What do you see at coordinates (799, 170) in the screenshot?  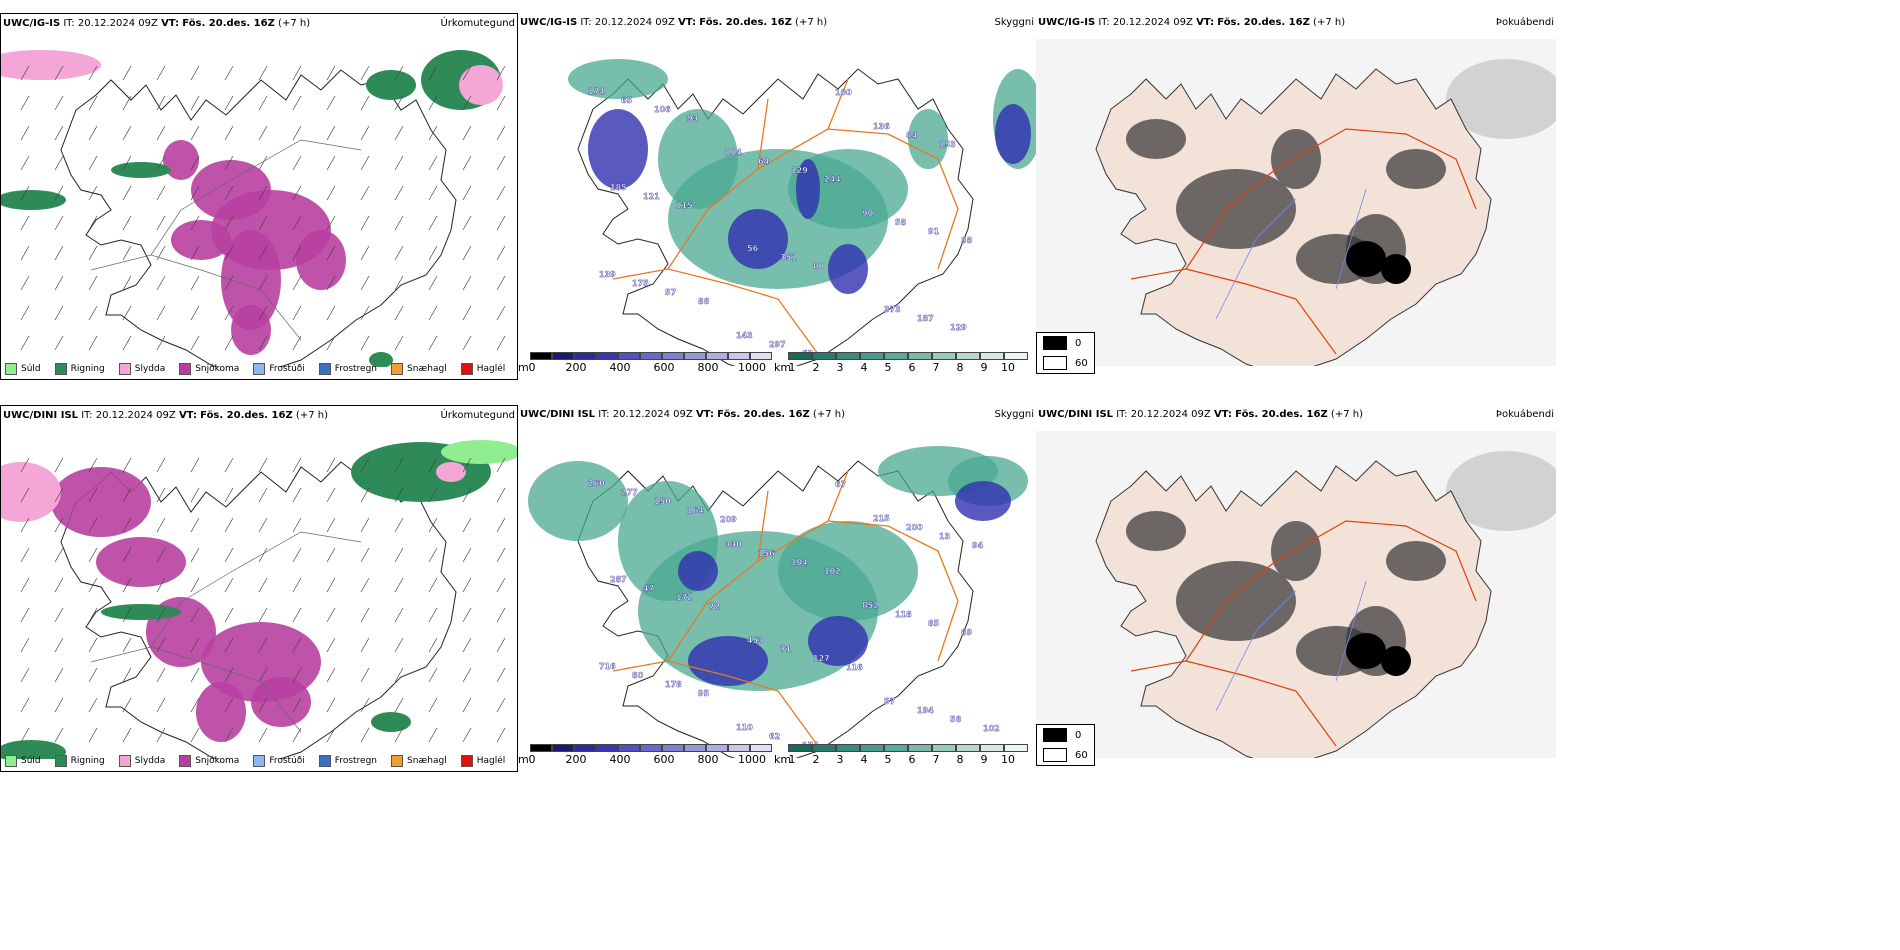 I see `ceiling-label: 129` at bounding box center [799, 170].